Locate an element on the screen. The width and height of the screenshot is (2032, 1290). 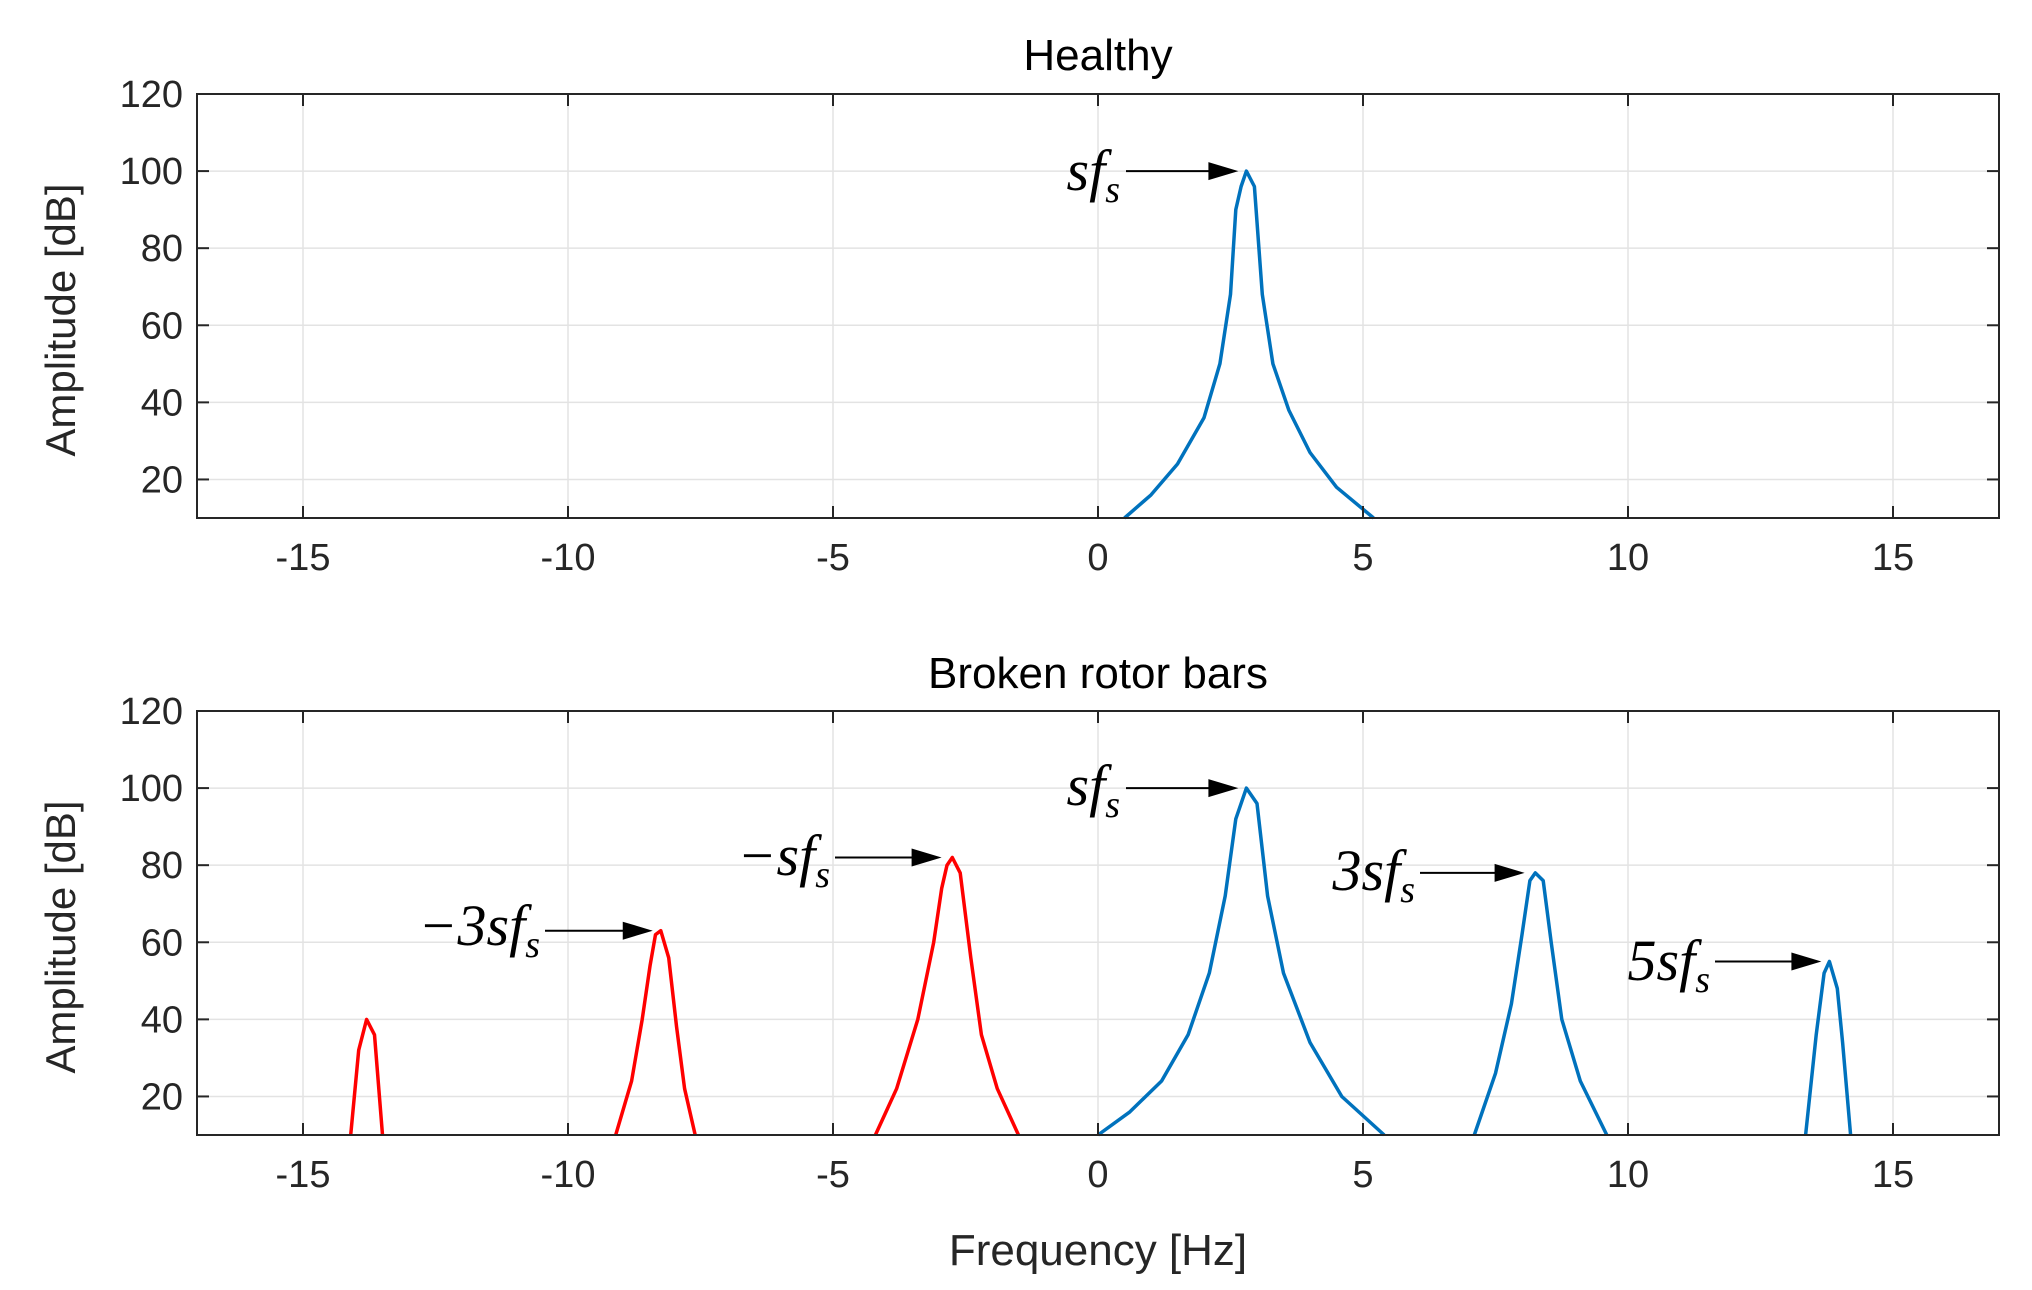
annotation: −3sfs is located at coordinates (535, 929).